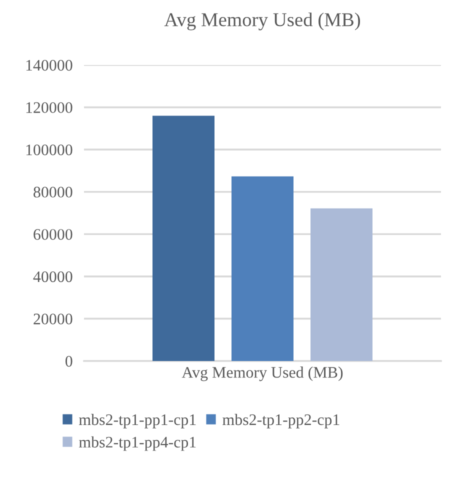 The width and height of the screenshot is (464, 478). What do you see at coordinates (137, 421) in the screenshot?
I see `legend-label: mbs2-tp1-pp1-cp1` at bounding box center [137, 421].